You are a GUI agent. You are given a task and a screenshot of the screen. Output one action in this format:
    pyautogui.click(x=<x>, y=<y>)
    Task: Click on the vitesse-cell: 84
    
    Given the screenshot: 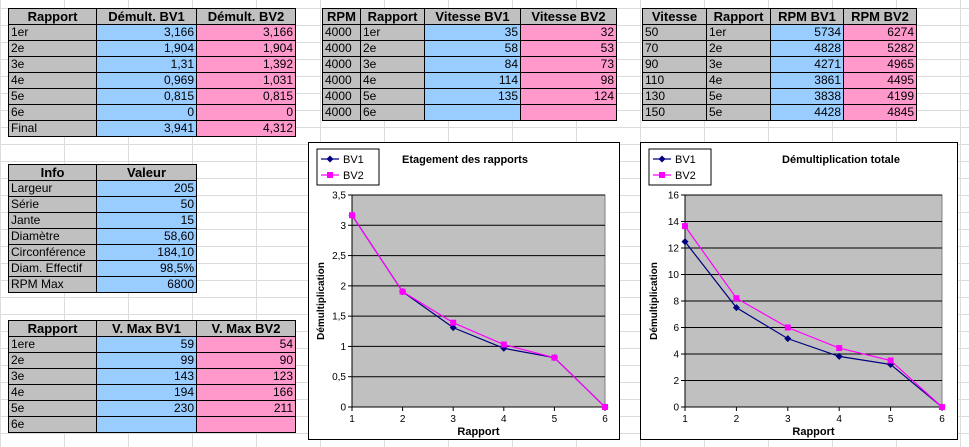 What is the action you would take?
    pyautogui.click(x=472, y=64)
    